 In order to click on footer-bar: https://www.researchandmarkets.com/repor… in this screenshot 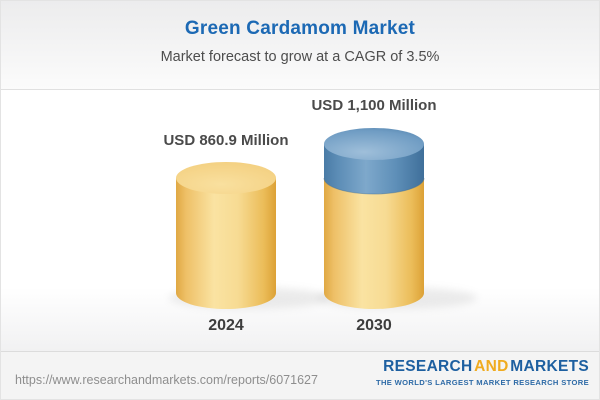, I will do `click(300, 375)`.